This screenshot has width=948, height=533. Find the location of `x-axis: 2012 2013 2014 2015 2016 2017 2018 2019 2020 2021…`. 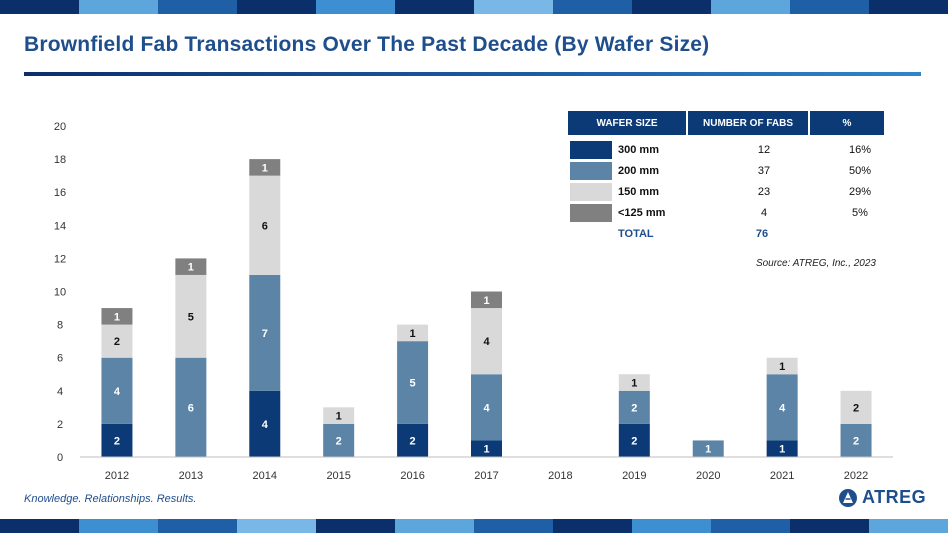

x-axis: 2012 2013 2014 2015 2016 2017 2018 2019 2020 2021… is located at coordinates (486, 469).